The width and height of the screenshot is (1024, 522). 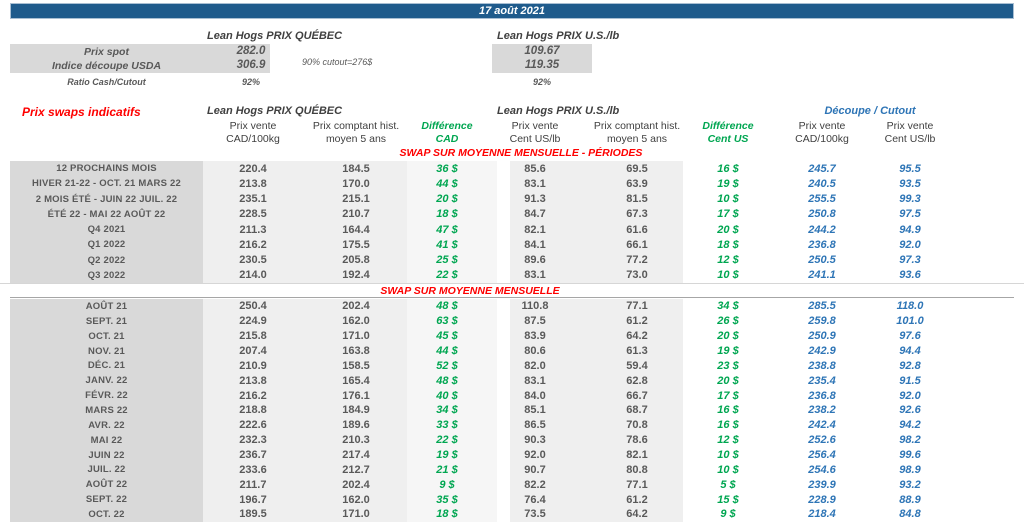 What do you see at coordinates (356, 168) in the screenshot?
I see `qc-hist-cell: 184.5` at bounding box center [356, 168].